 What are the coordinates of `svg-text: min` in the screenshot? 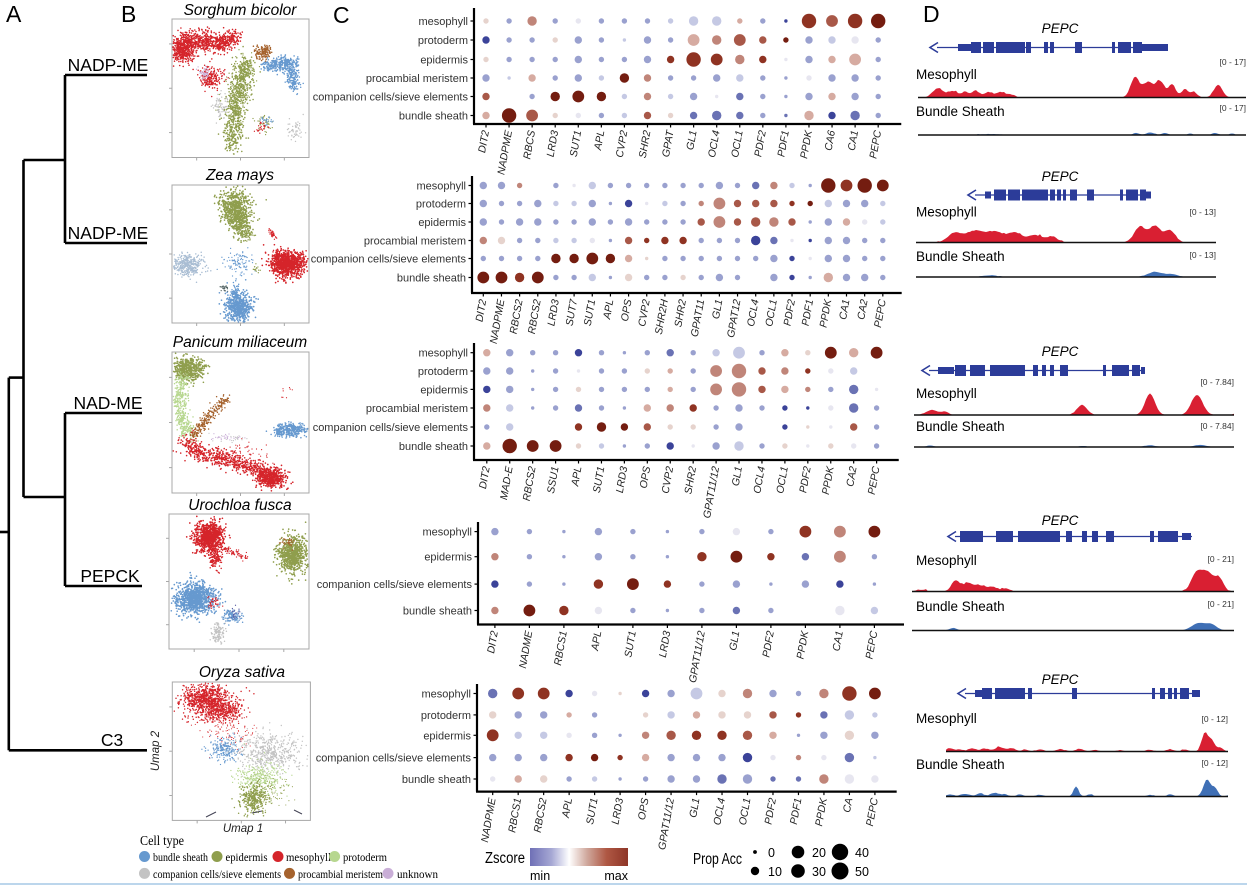 It's located at (540, 876).